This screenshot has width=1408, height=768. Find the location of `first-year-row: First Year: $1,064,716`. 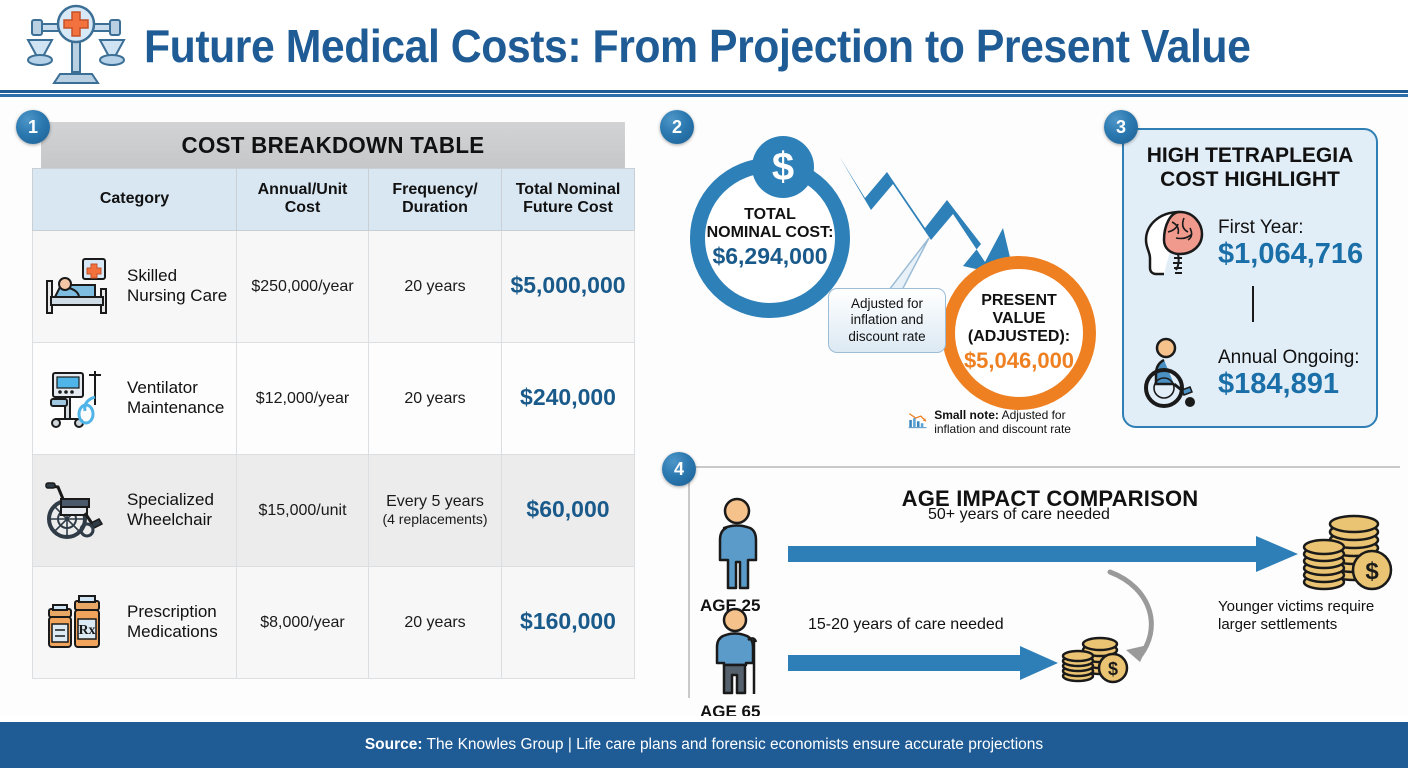

first-year-row: First Year: $1,064,716 is located at coordinates (1250, 244).